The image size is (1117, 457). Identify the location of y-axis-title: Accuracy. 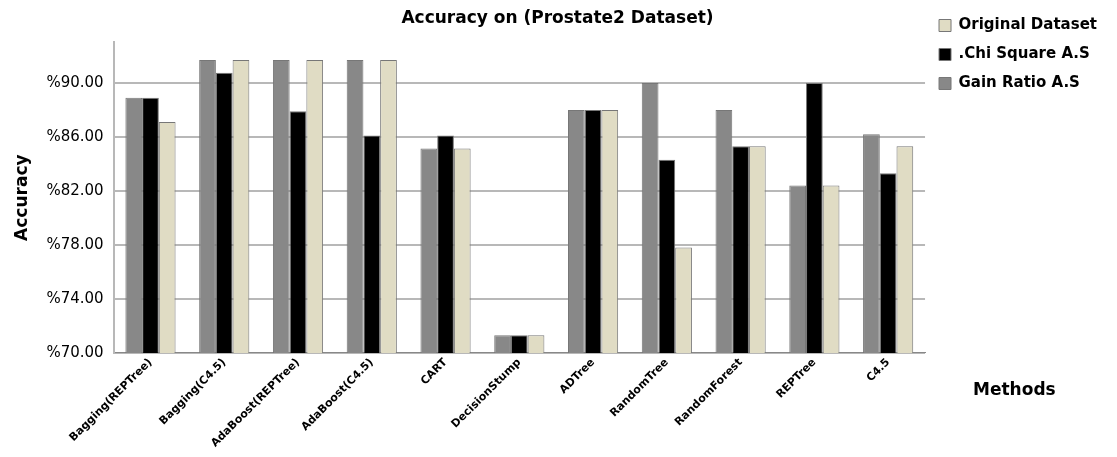
(20, 197).